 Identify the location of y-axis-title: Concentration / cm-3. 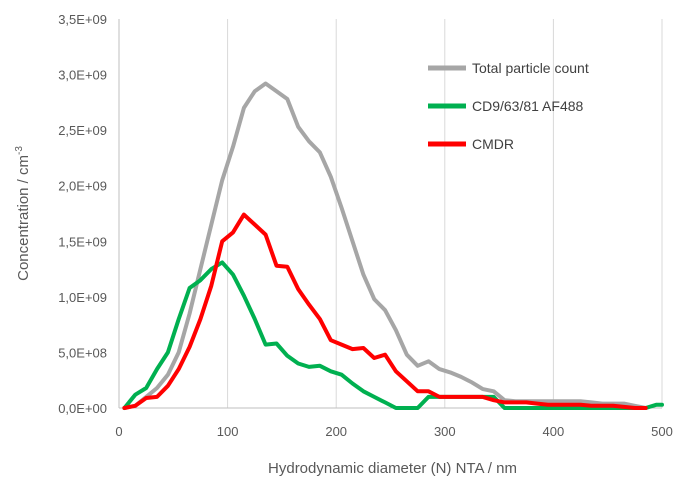
(23, 213).